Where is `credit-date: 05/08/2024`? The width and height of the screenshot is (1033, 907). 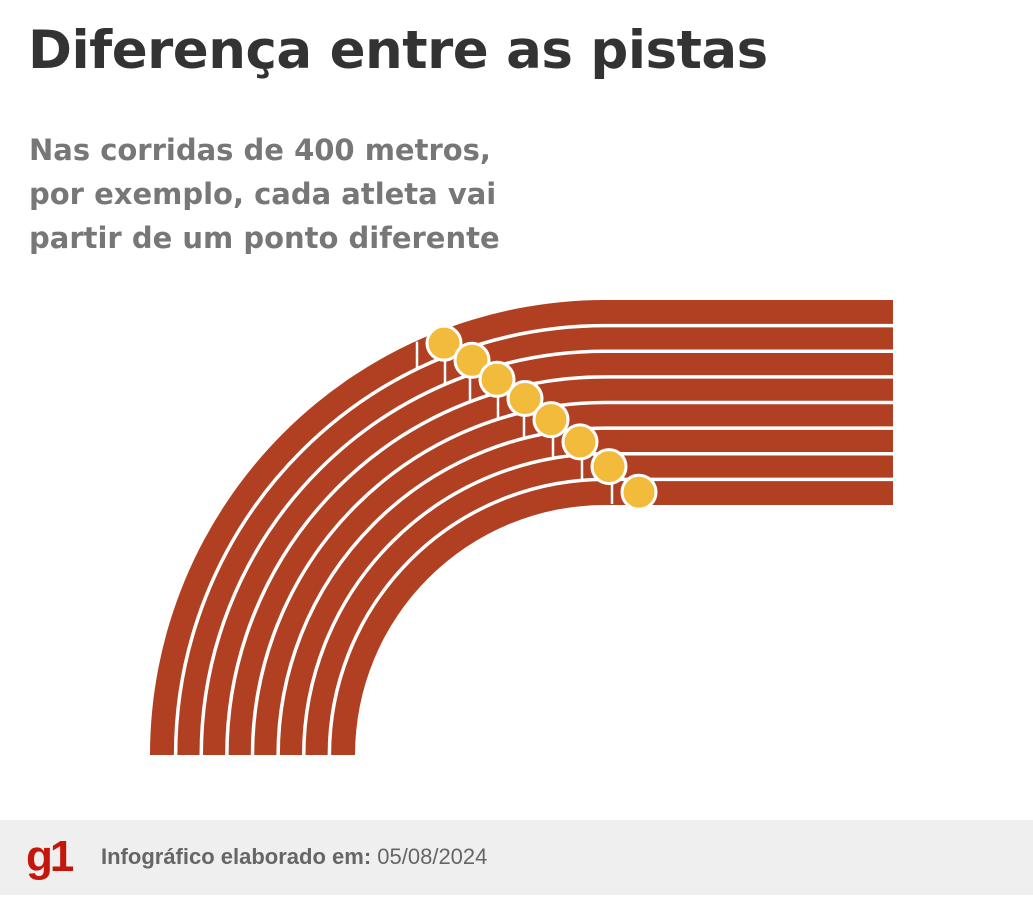
credit-date: 05/08/2024 is located at coordinates (432, 856).